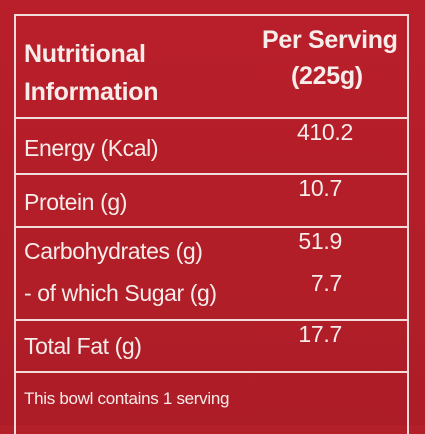  Describe the element at coordinates (211, 320) in the screenshot. I see `divider-carbs` at that location.